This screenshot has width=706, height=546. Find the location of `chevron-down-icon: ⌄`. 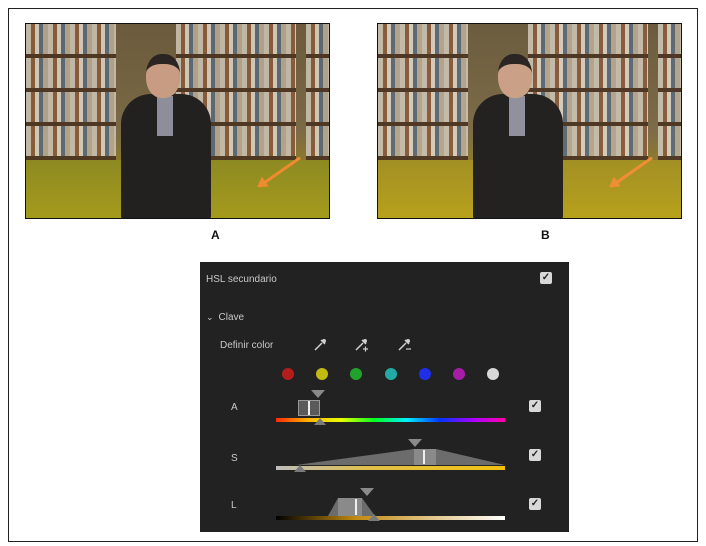

chevron-down-icon: ⌄ is located at coordinates (210, 317).